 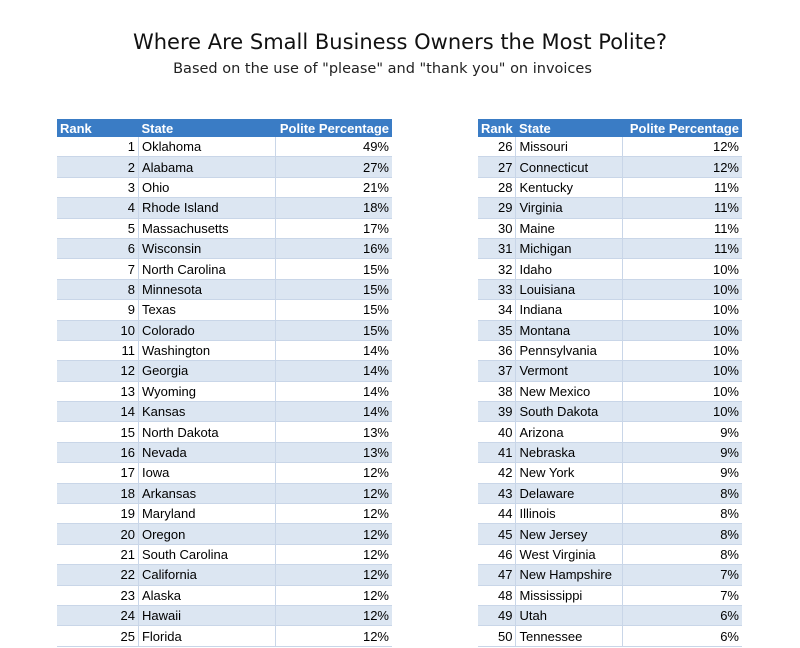 I want to click on state-cell: North Dakota, so click(x=207, y=432).